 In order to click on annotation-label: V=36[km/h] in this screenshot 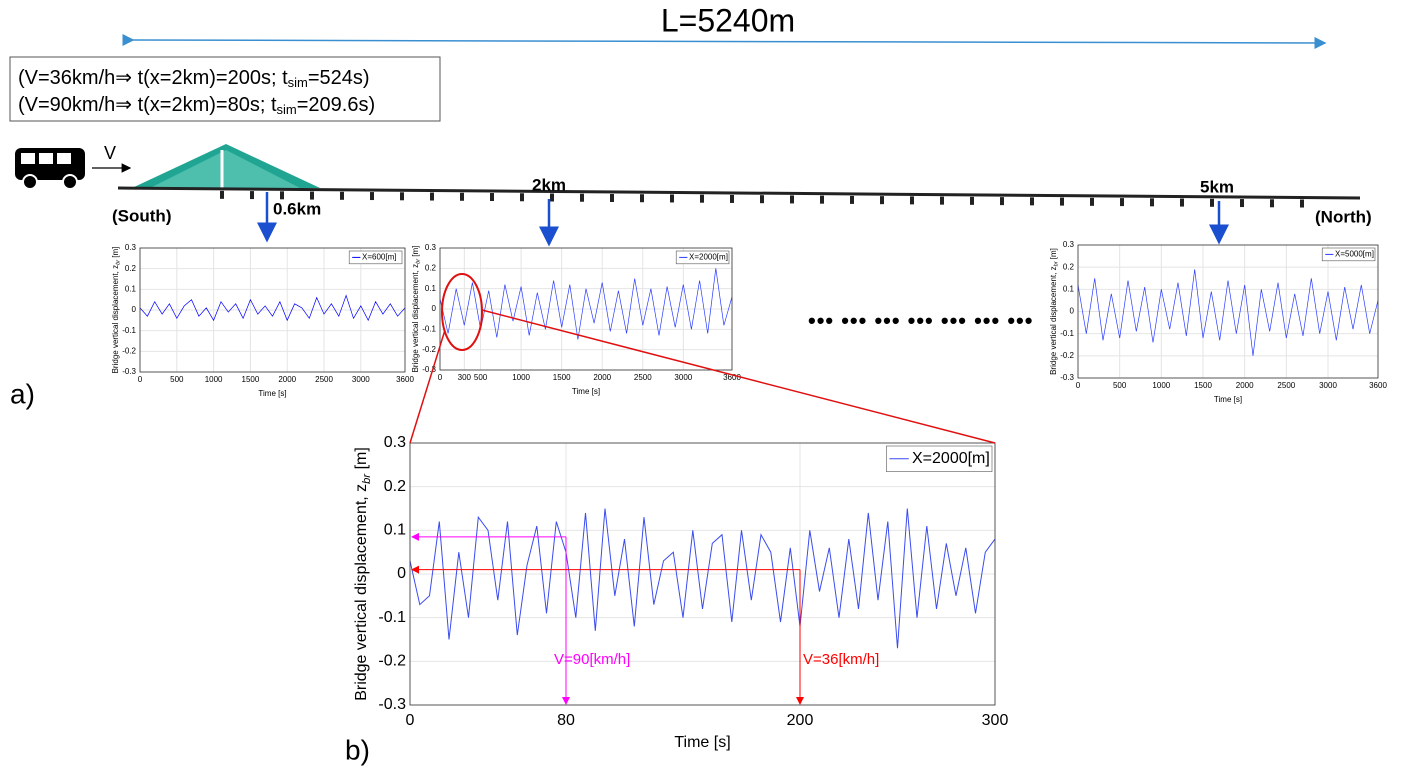, I will do `click(841, 659)`.